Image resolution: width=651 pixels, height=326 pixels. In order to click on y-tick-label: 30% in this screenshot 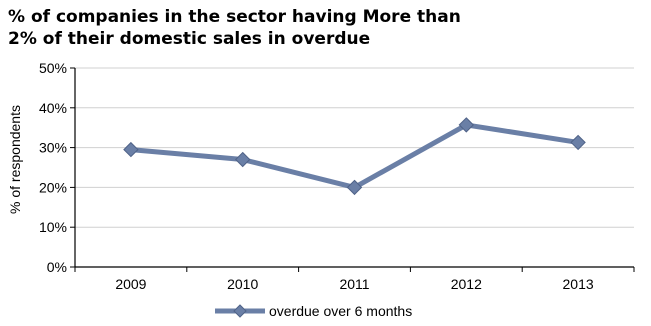, I will do `click(53, 148)`.